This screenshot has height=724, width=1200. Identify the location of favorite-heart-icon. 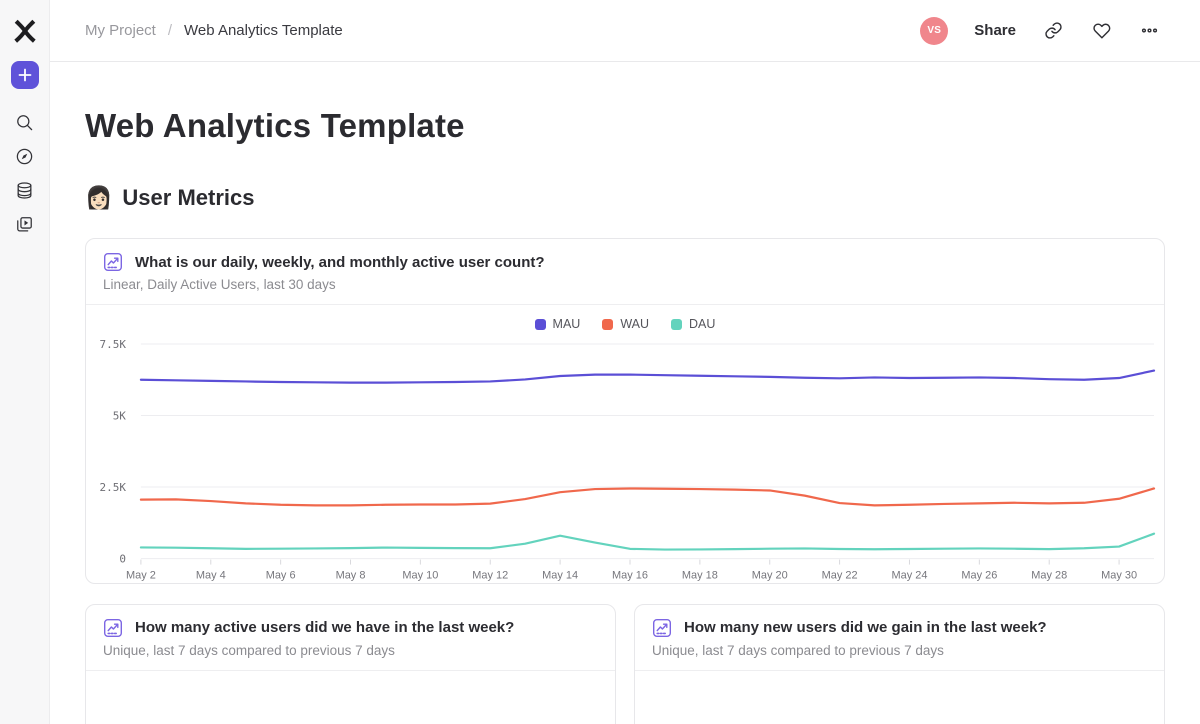
(1101, 31).